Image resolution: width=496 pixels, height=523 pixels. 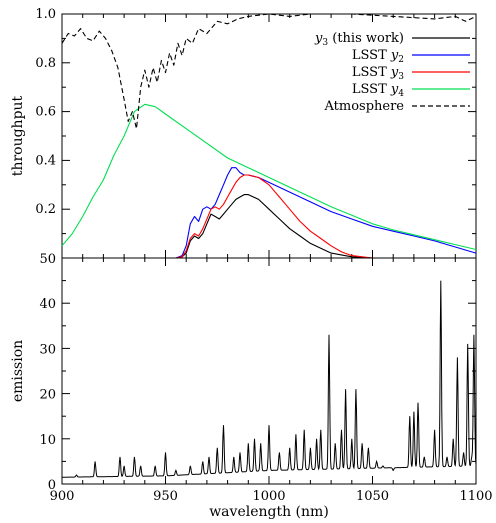 I want to click on bot-ytick-label: 0, so click(x=52, y=485).